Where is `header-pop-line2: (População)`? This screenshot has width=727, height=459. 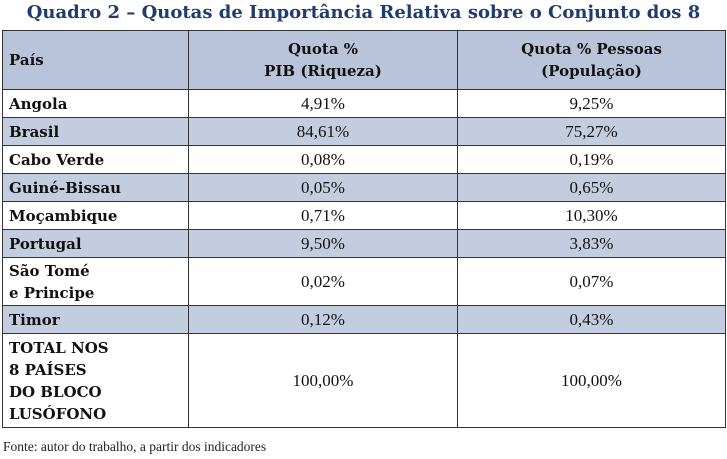 header-pop-line2: (População) is located at coordinates (591, 71).